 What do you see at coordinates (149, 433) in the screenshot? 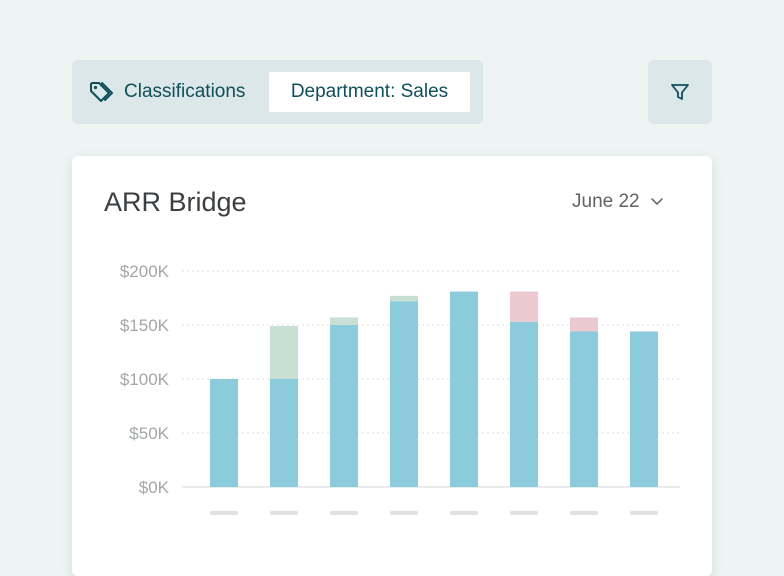
I see `y-tick-label: $50K` at bounding box center [149, 433].